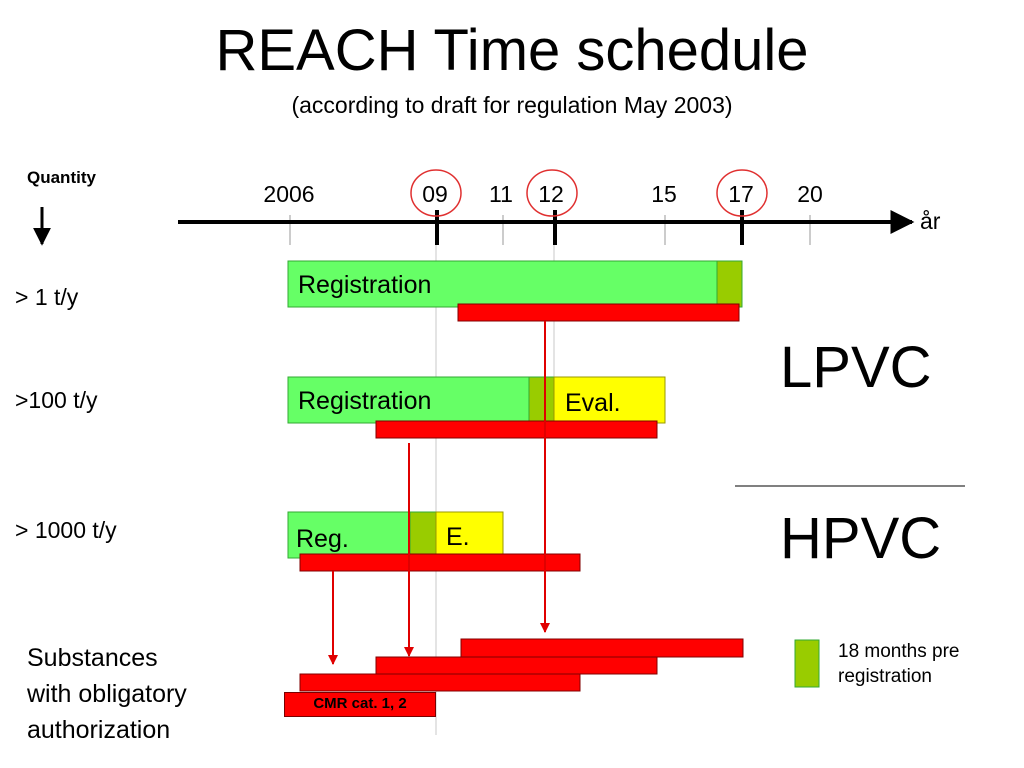 This screenshot has width=1024, height=768. Describe the element at coordinates (99, 730) in the screenshot. I see `substances-label-line-3: authorization` at that location.